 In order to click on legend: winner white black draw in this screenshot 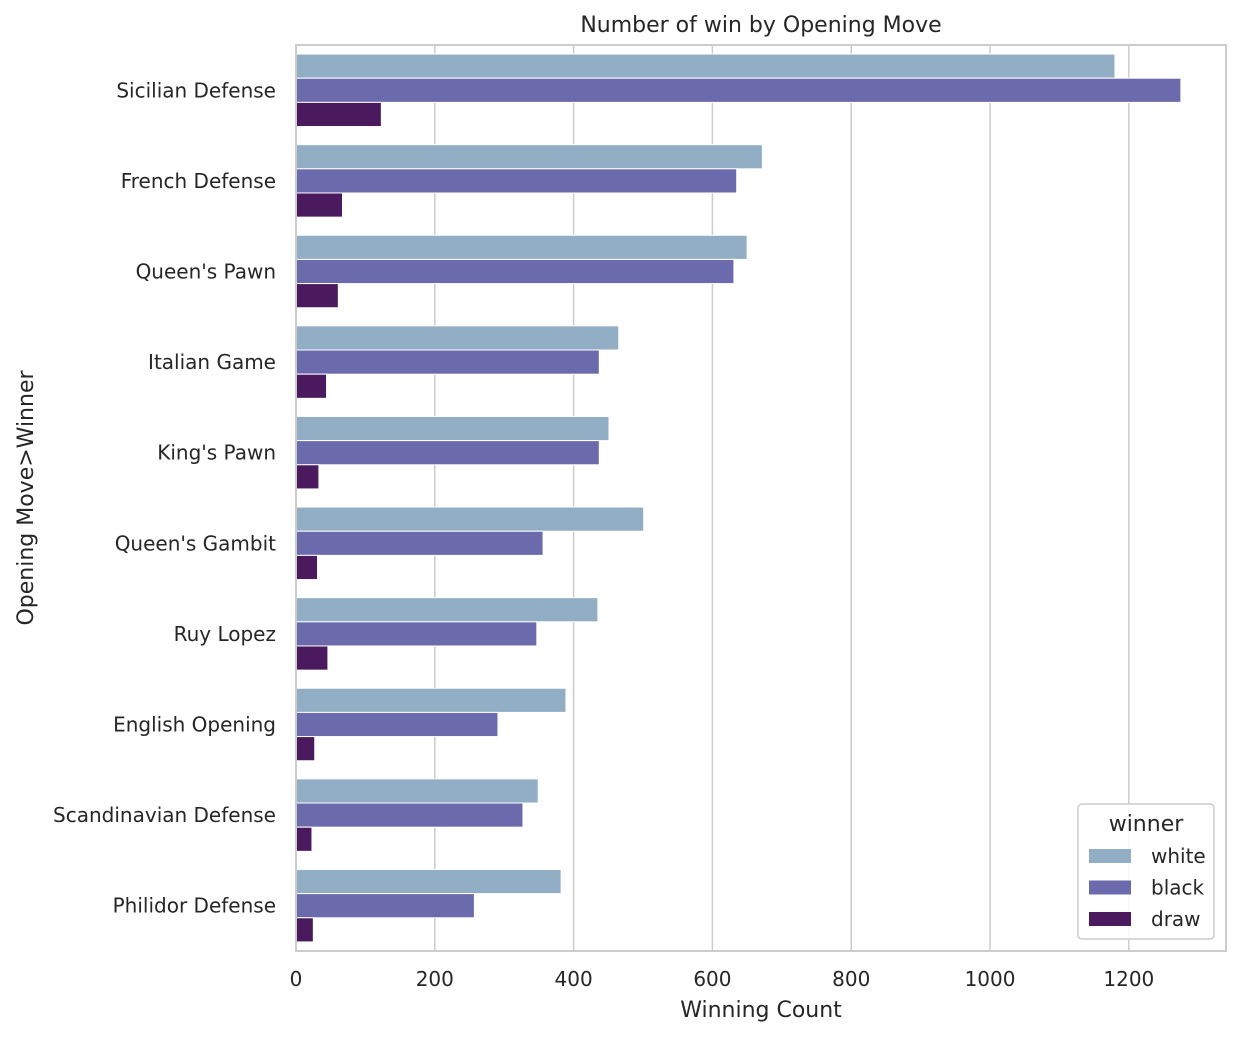, I will do `click(1146, 871)`.